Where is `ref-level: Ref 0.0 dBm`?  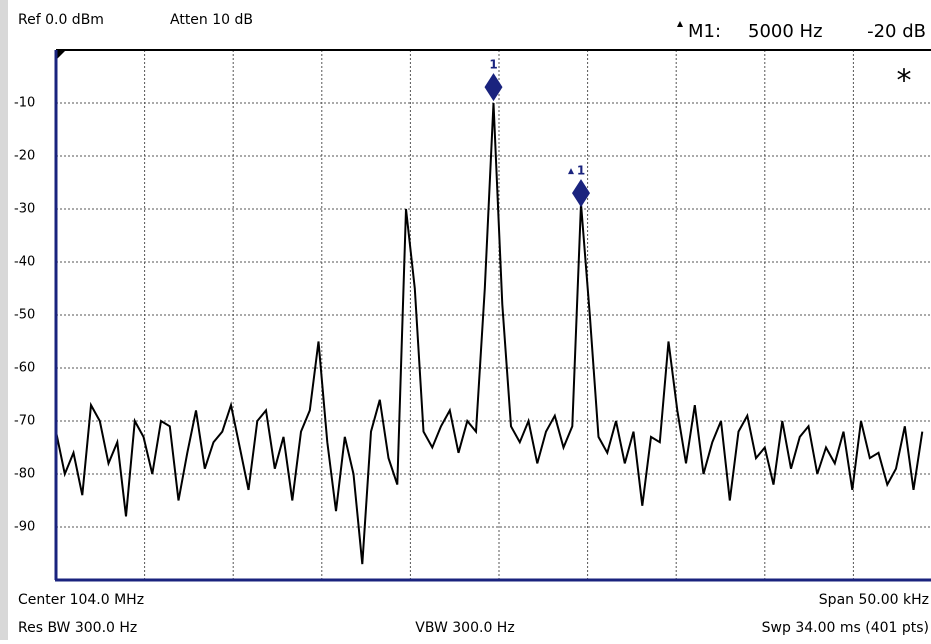 ref-level: Ref 0.0 dBm is located at coordinates (61, 20).